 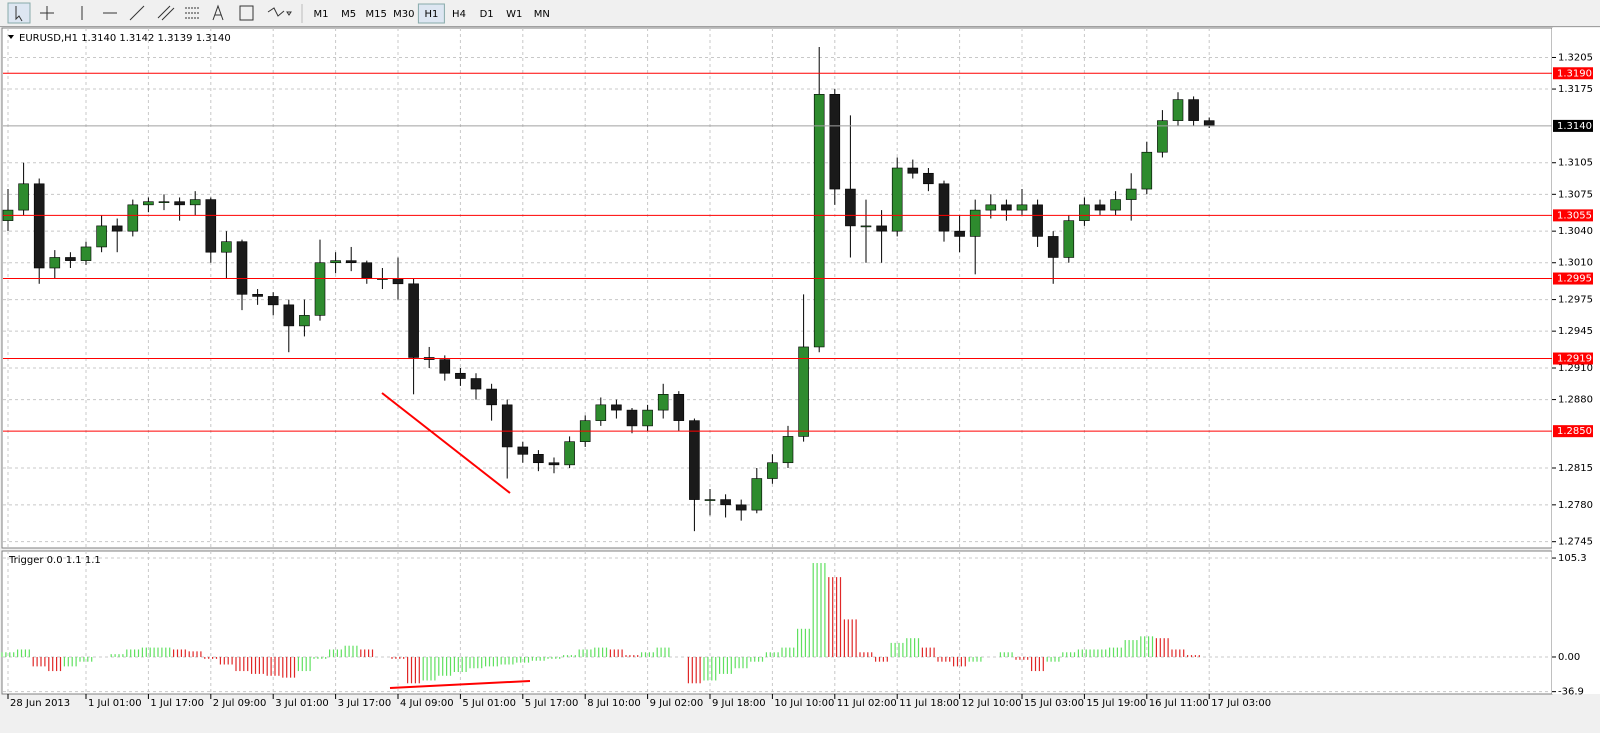 What do you see at coordinates (137, 13) in the screenshot?
I see `trendline-button` at bounding box center [137, 13].